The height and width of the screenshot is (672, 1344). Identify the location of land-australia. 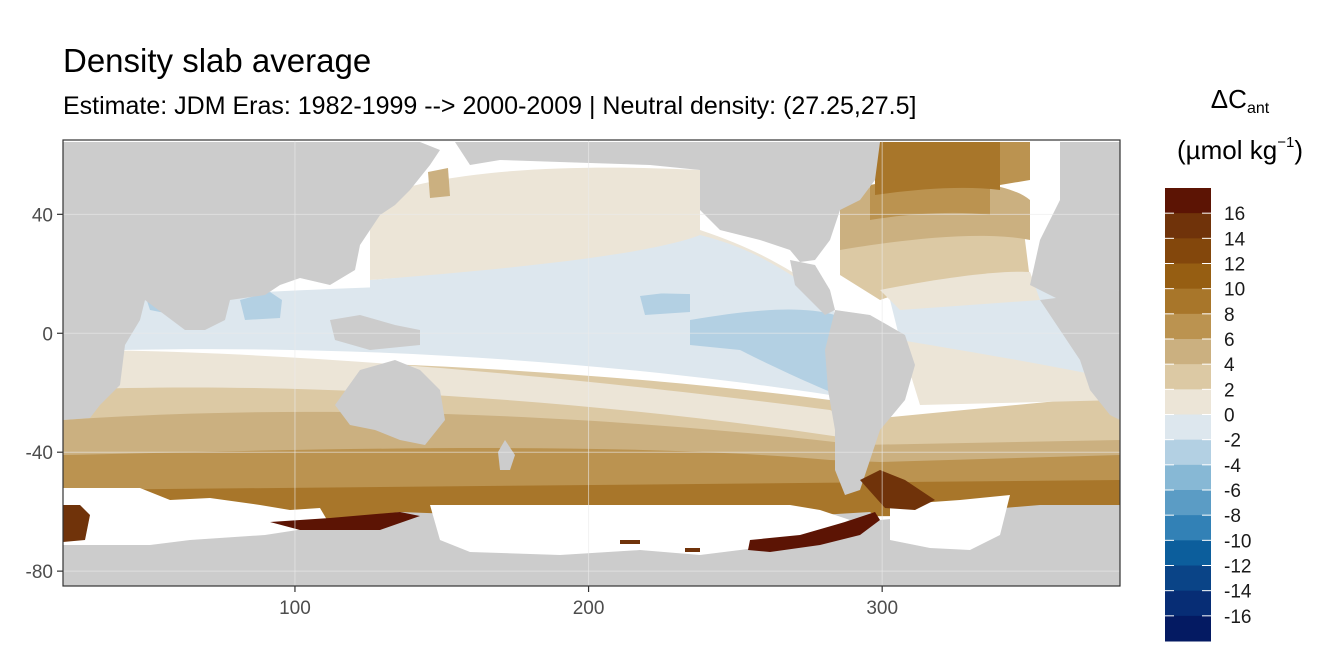
(390, 402).